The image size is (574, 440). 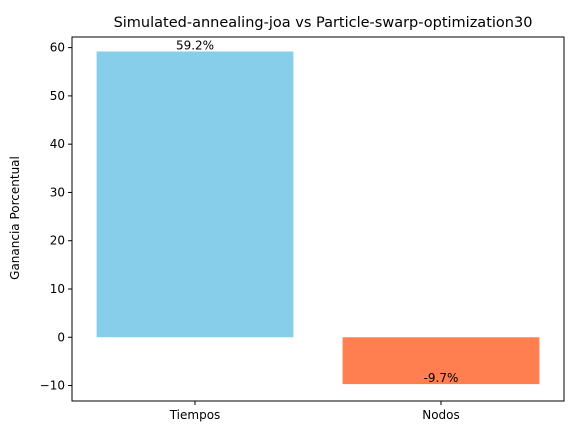 What do you see at coordinates (57, 289) in the screenshot?
I see `y-tick-label: 10` at bounding box center [57, 289].